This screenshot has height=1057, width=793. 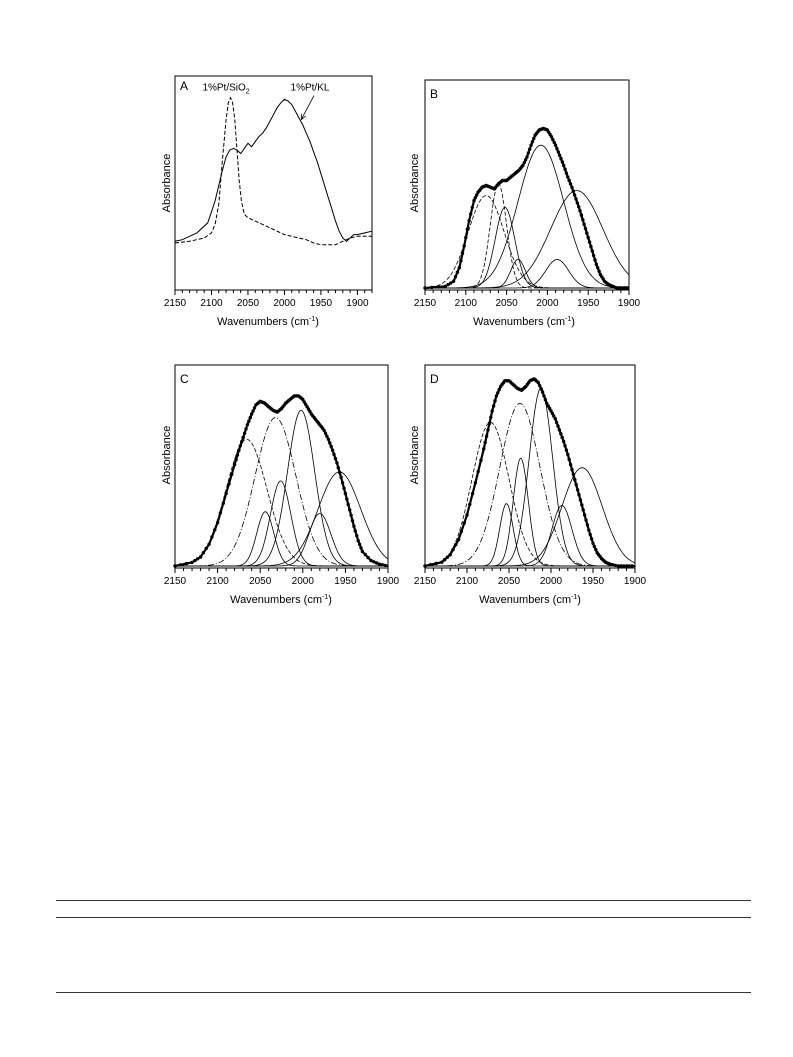 What do you see at coordinates (551, 581) in the screenshot?
I see `x-tick-label: 2000` at bounding box center [551, 581].